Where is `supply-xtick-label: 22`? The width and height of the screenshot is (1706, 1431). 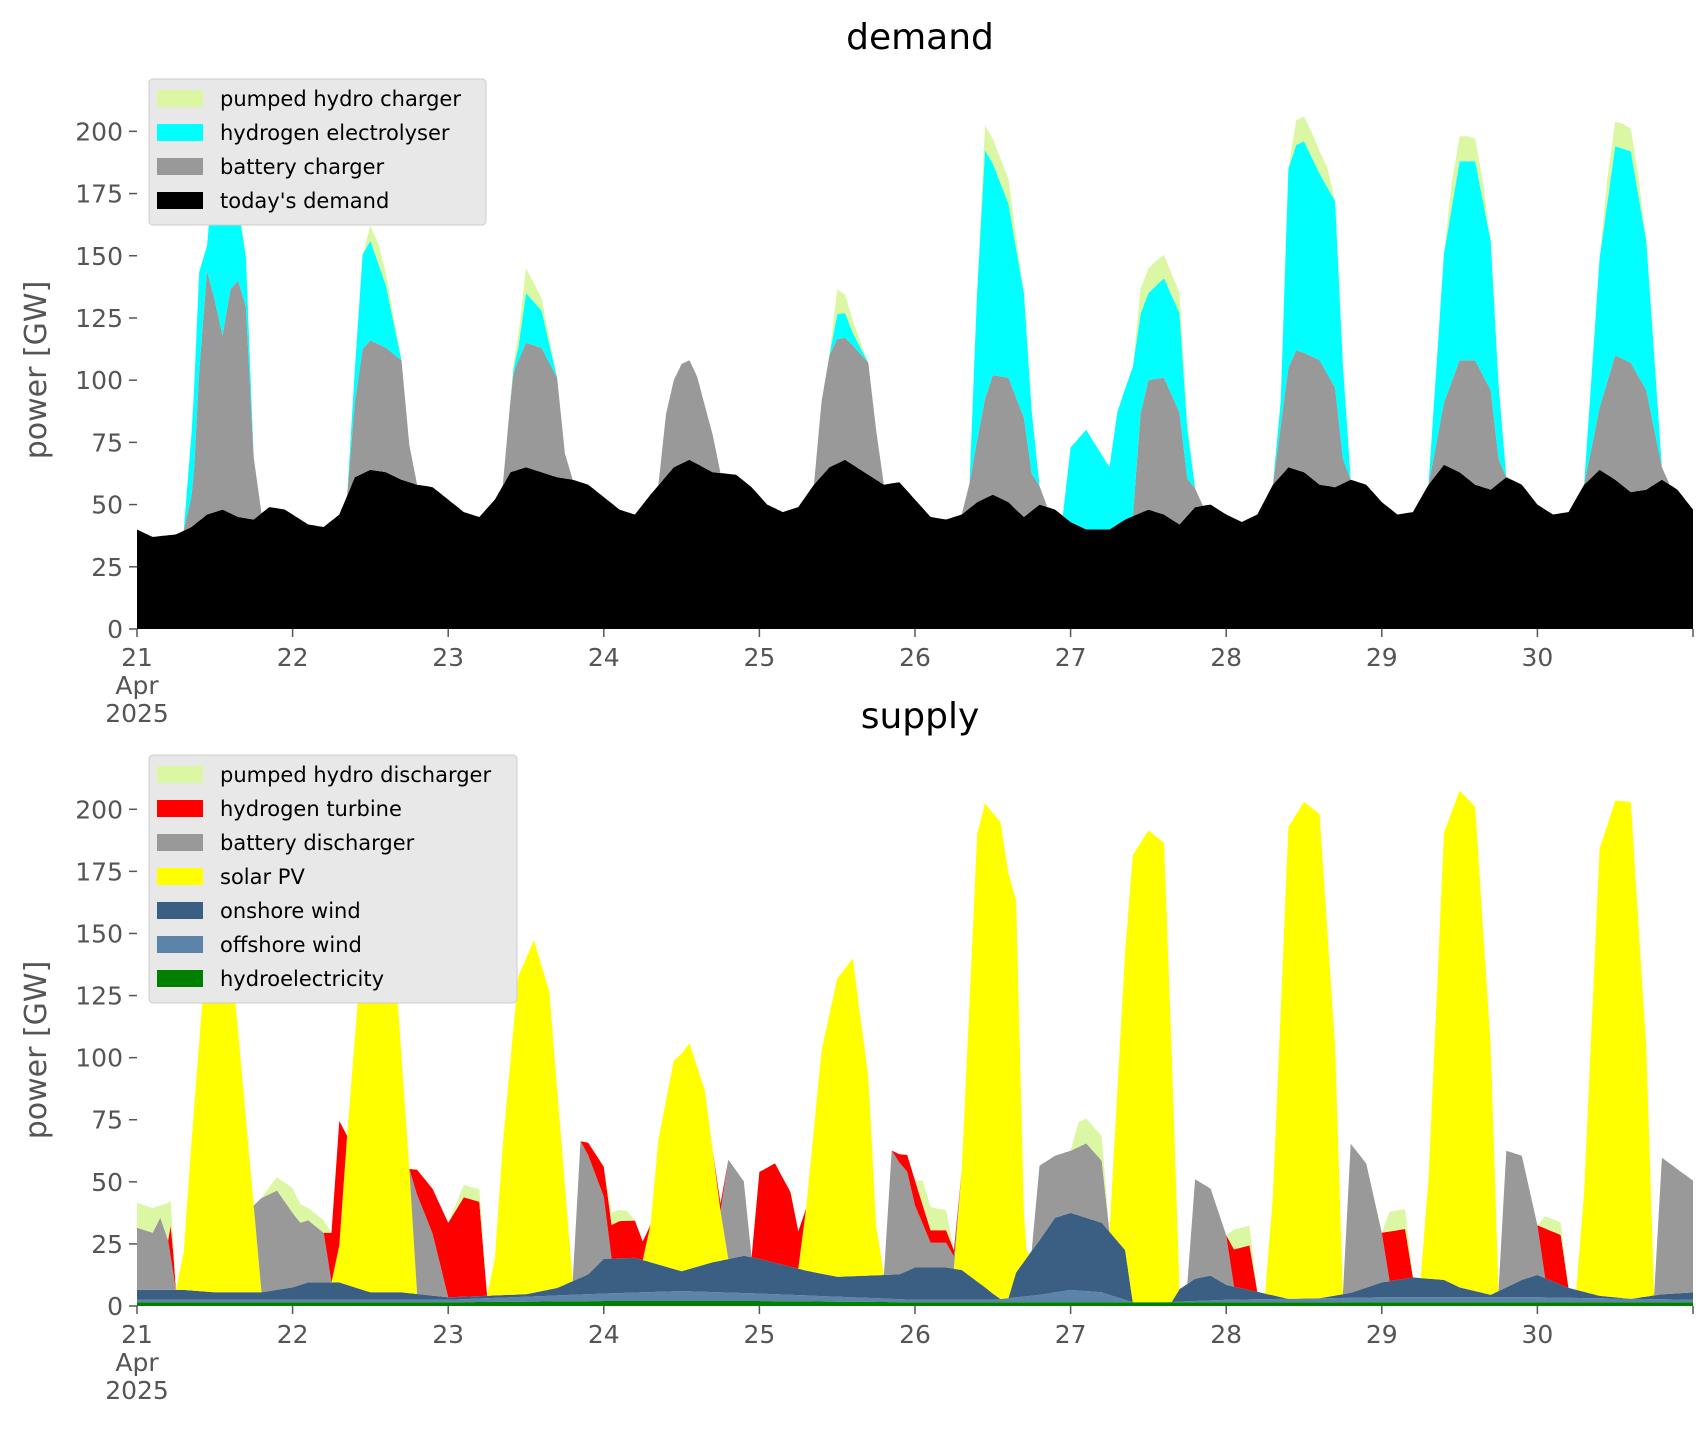 supply-xtick-label: 22 is located at coordinates (293, 1334).